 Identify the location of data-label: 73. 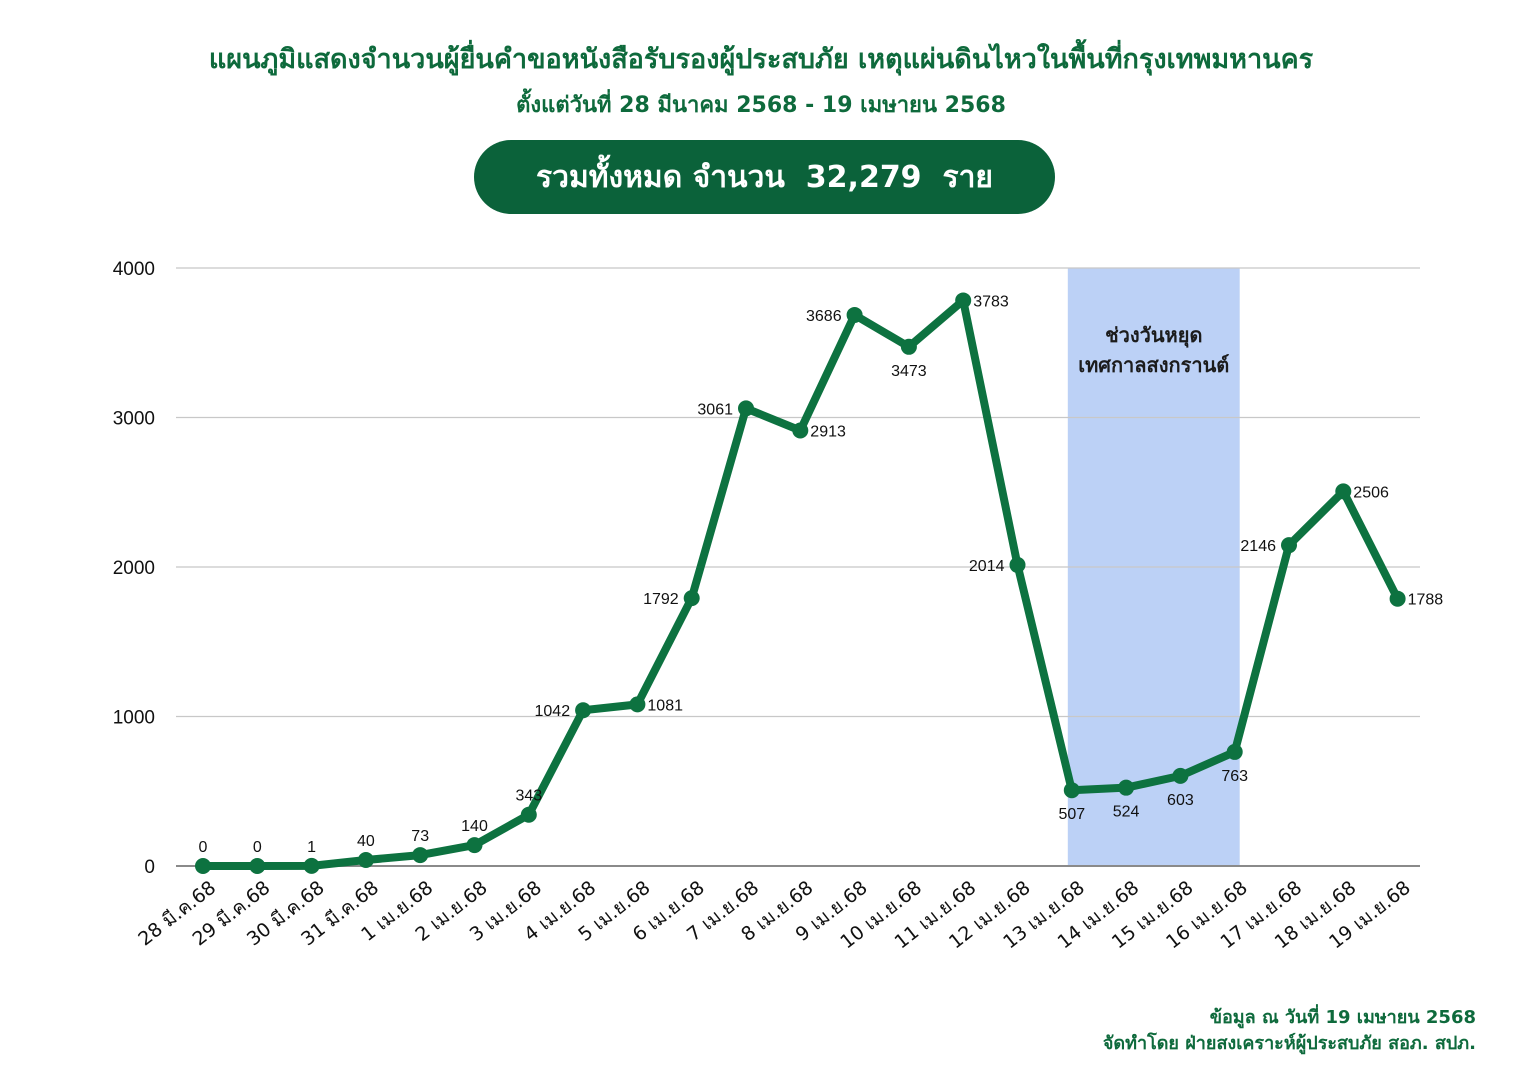
(420, 836).